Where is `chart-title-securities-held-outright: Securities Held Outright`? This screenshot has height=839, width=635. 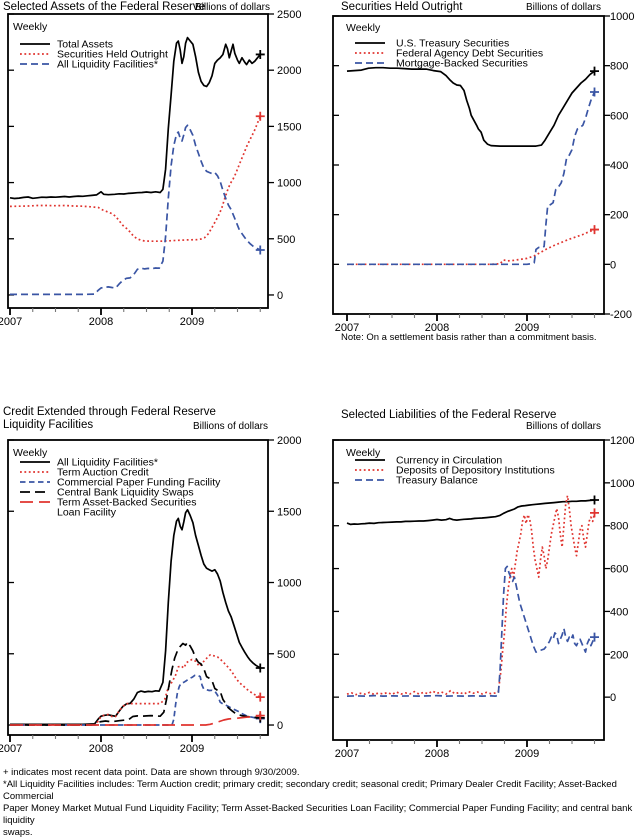 chart-title-securities-held-outright: Securities Held Outright is located at coordinates (402, 7).